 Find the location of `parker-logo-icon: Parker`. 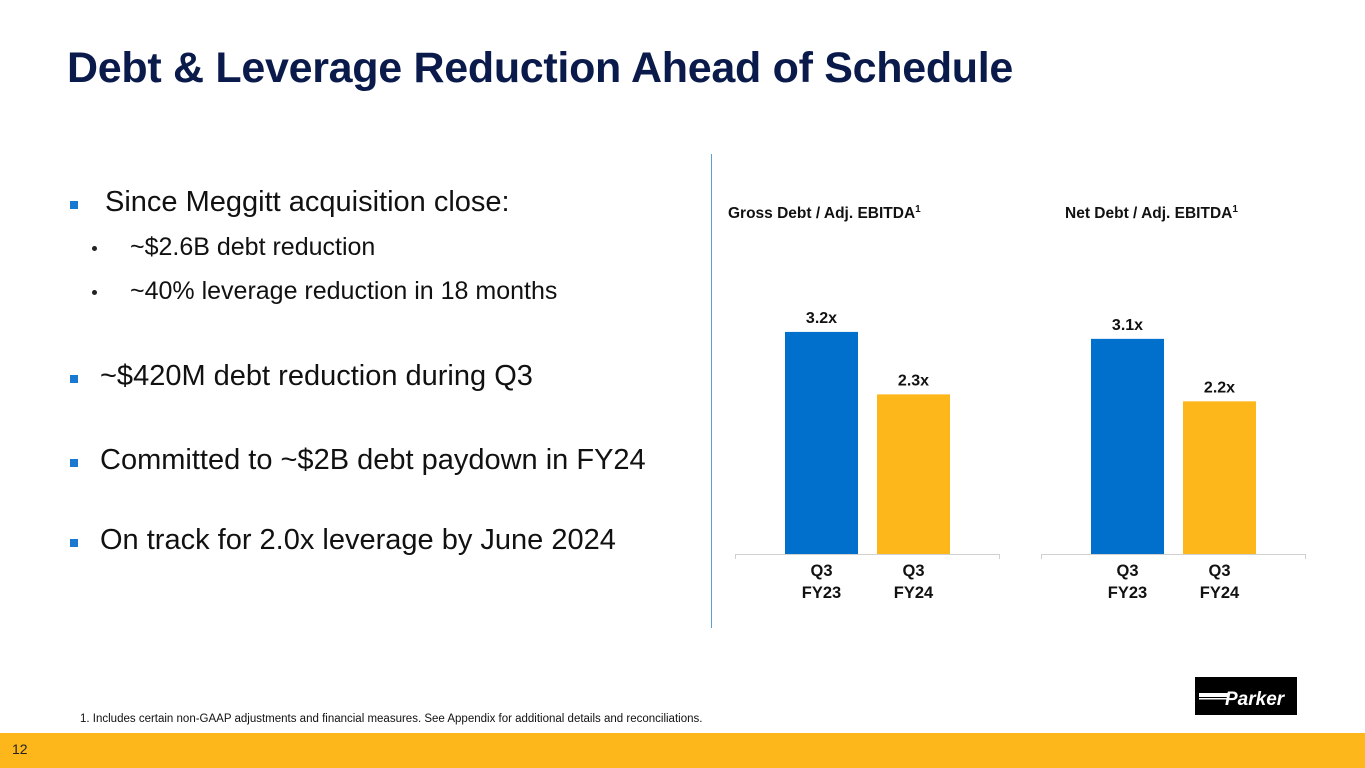

parker-logo-icon: Parker is located at coordinates (1242, 699).